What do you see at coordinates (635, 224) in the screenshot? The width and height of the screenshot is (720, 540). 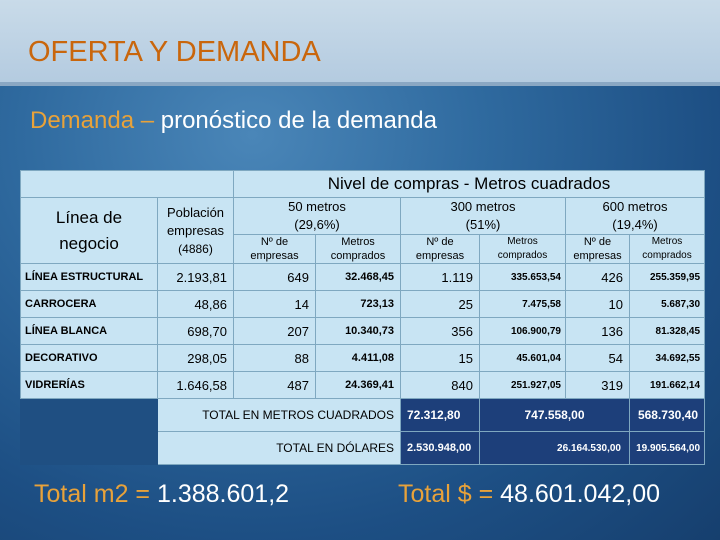 I see `group-600-pct: (19,4%)` at bounding box center [635, 224].